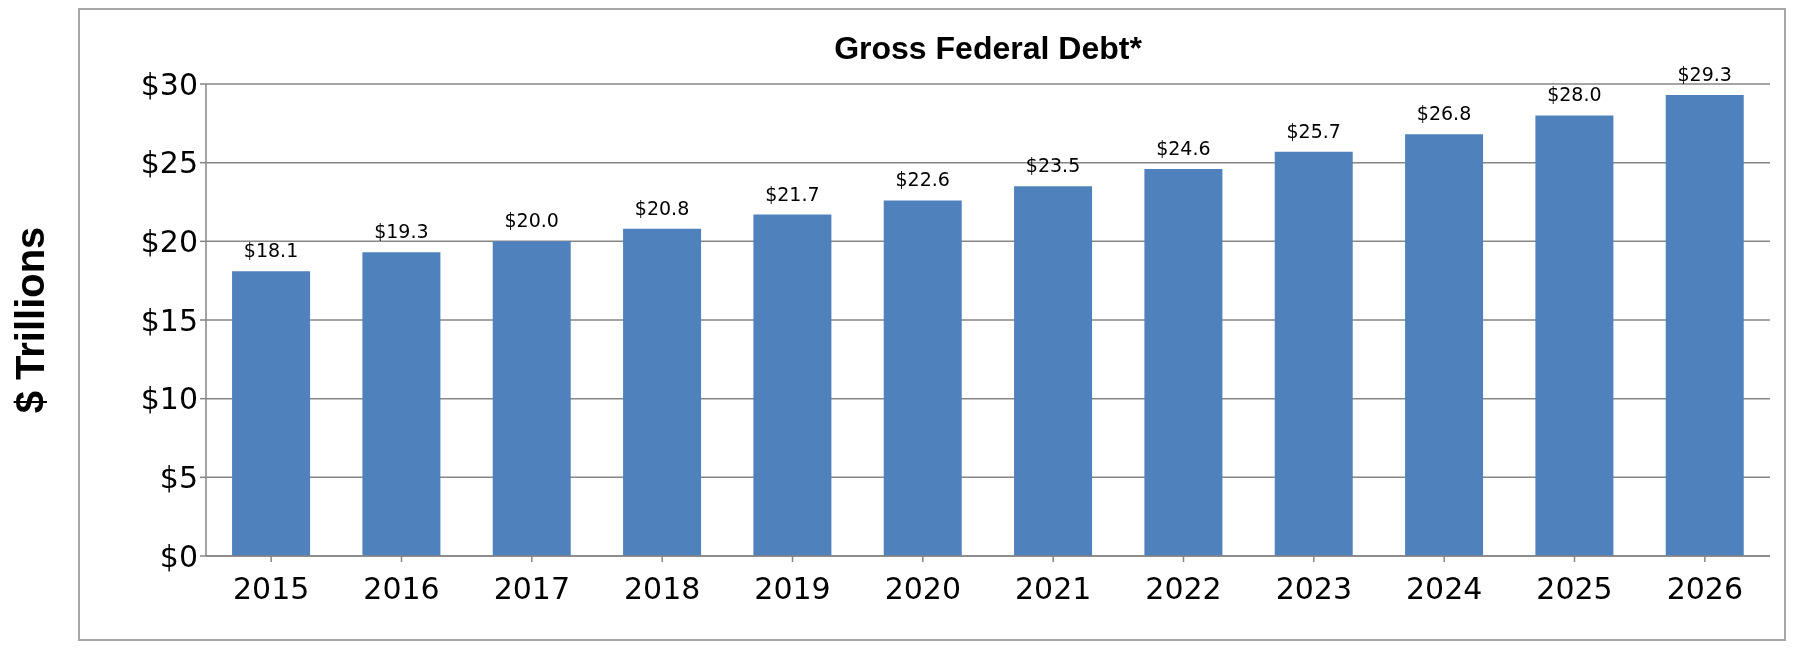 This screenshot has height=651, width=1796. Describe the element at coordinates (401, 589) in the screenshot. I see `x-tick-label: 2016` at that location.